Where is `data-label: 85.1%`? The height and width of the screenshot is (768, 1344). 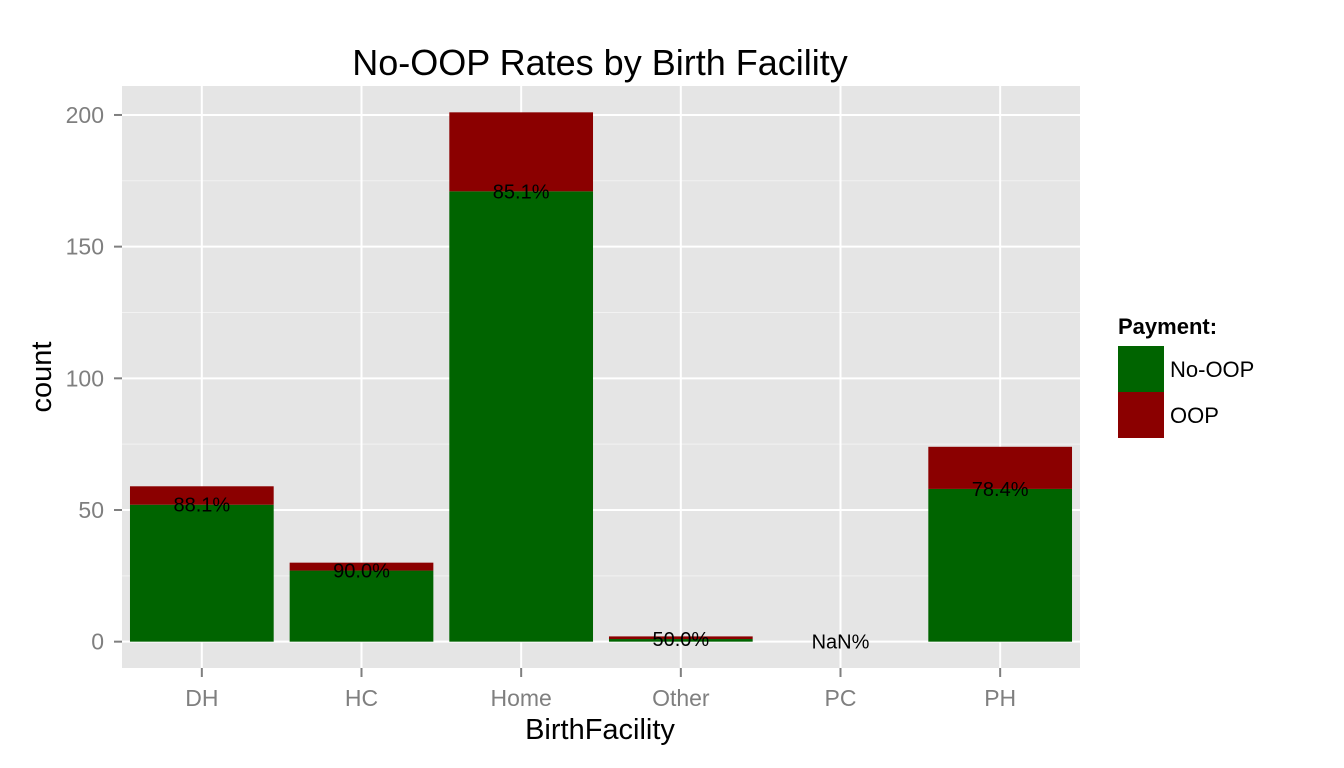 data-label: 85.1% is located at coordinates (521, 192).